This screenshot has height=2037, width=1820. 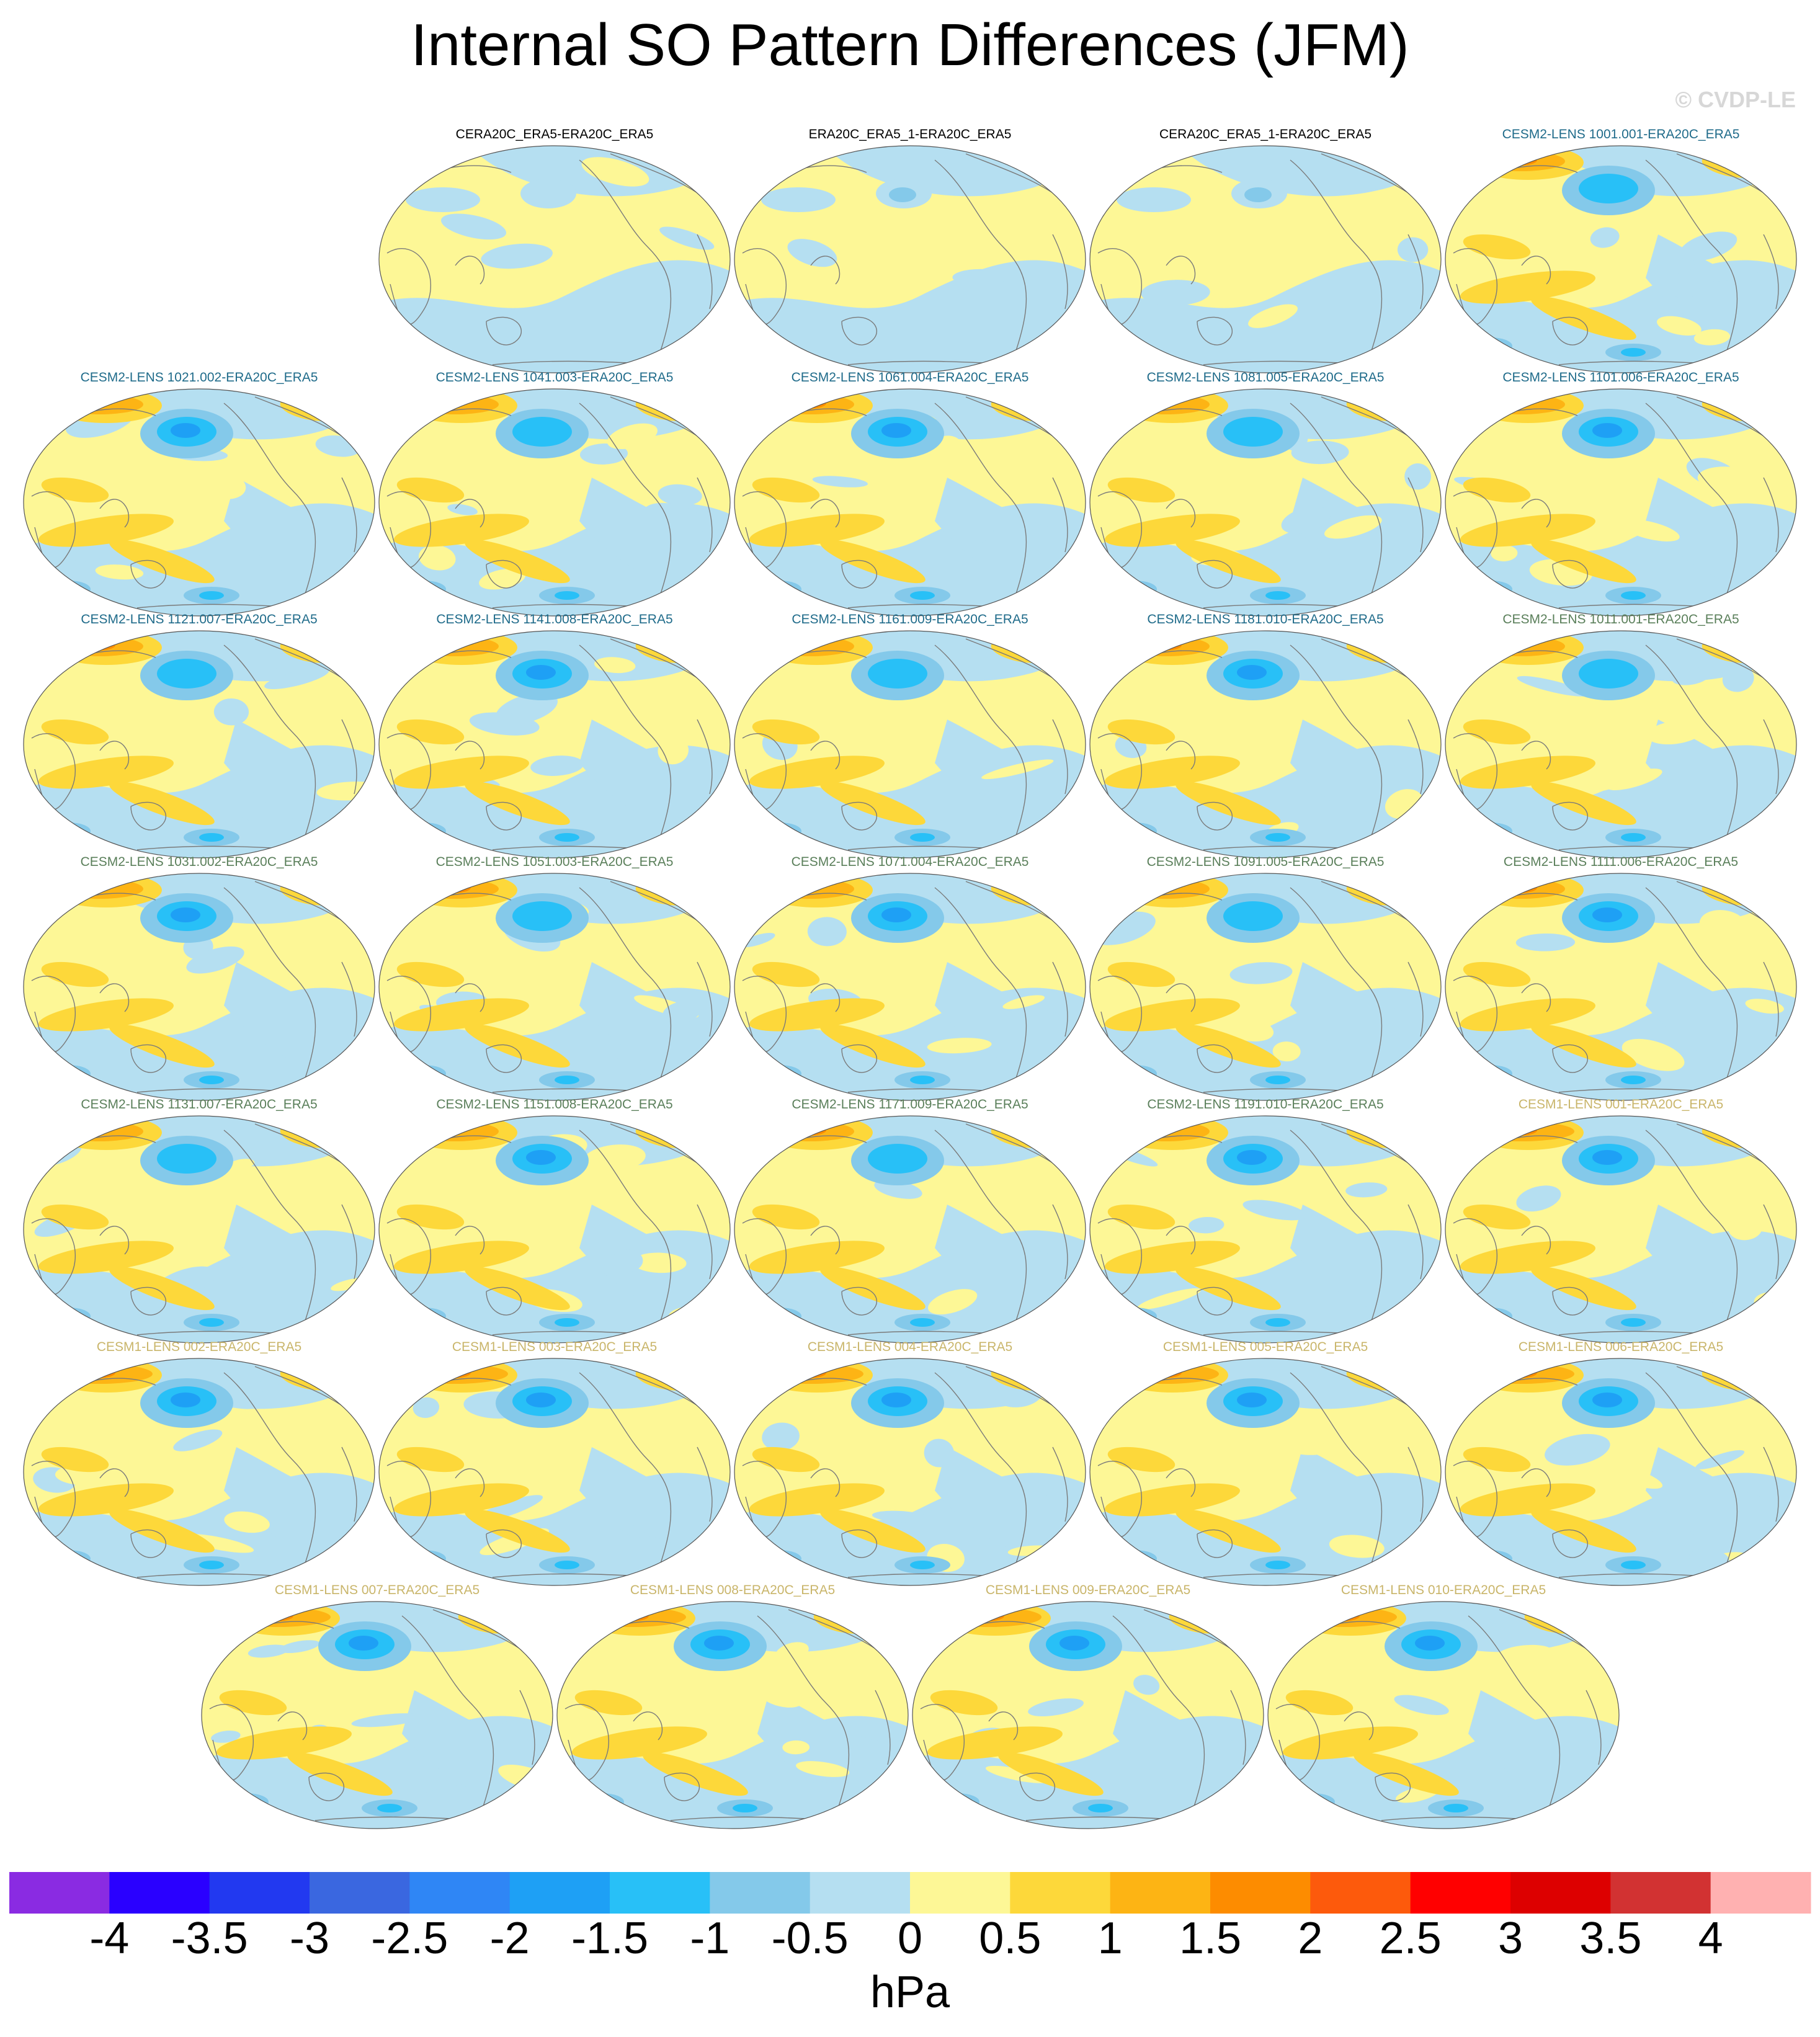 What do you see at coordinates (309, 1938) in the screenshot?
I see `colorbar-tick-label: -3` at bounding box center [309, 1938].